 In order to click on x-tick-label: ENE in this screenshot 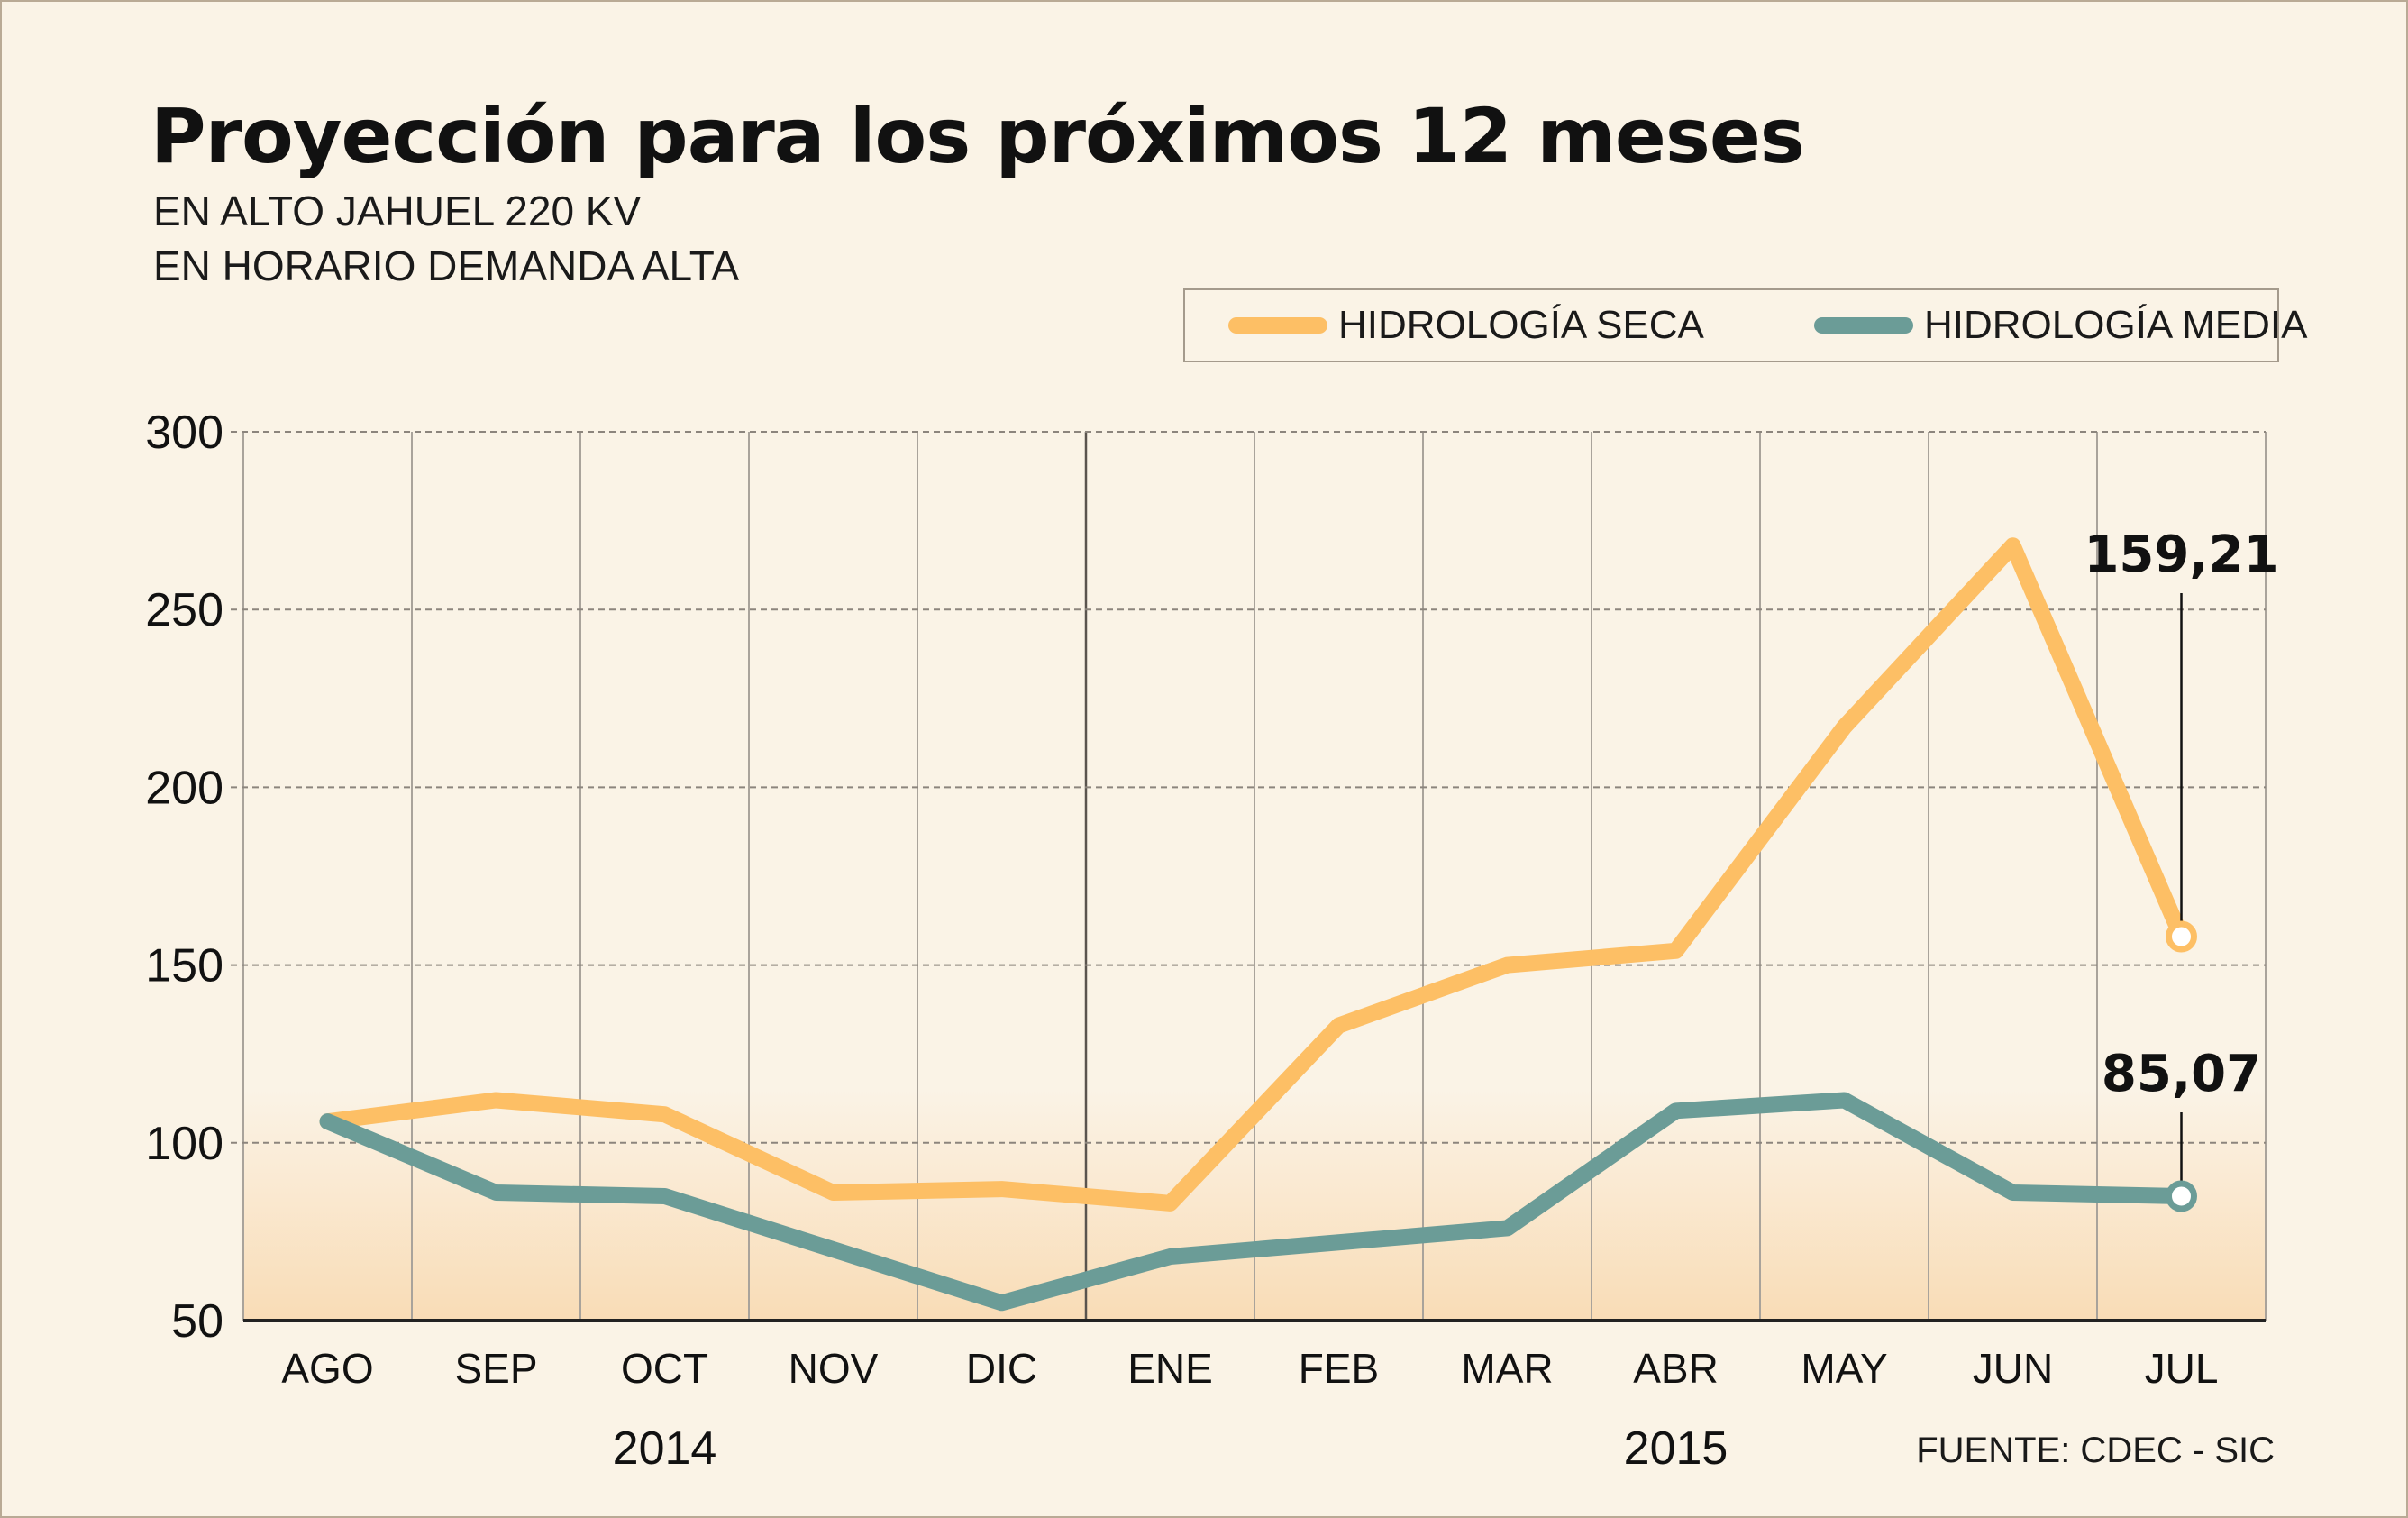, I will do `click(1170, 1368)`.